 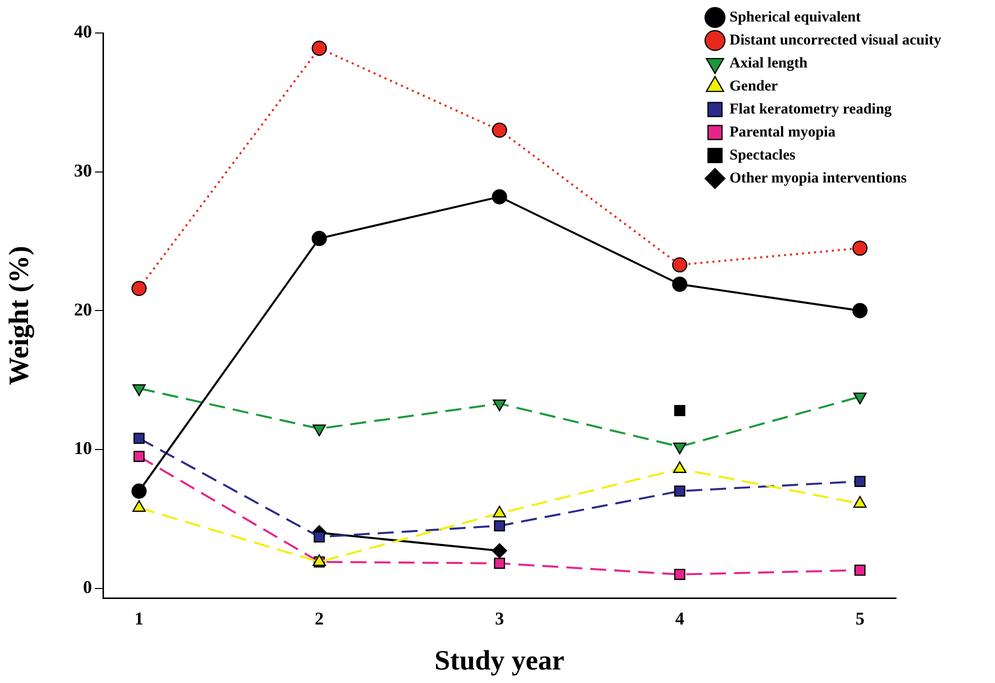 I want to click on y-tick-label: 30, so click(x=83, y=170).